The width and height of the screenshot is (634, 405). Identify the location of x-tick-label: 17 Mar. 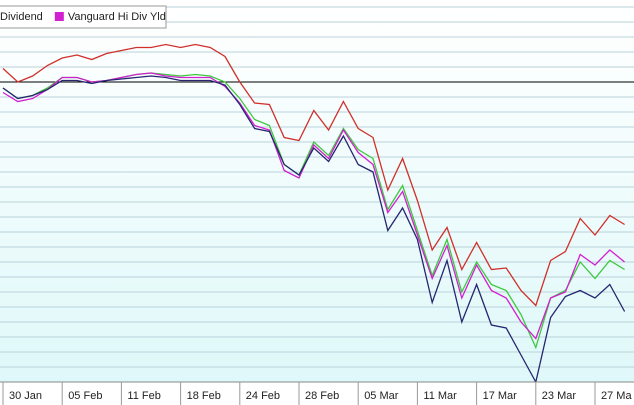
(500, 396).